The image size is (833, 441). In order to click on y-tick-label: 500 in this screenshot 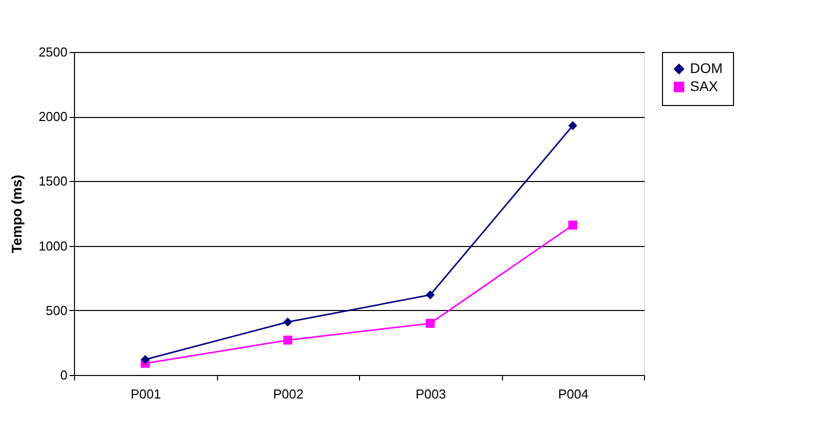, I will do `click(57, 310)`.